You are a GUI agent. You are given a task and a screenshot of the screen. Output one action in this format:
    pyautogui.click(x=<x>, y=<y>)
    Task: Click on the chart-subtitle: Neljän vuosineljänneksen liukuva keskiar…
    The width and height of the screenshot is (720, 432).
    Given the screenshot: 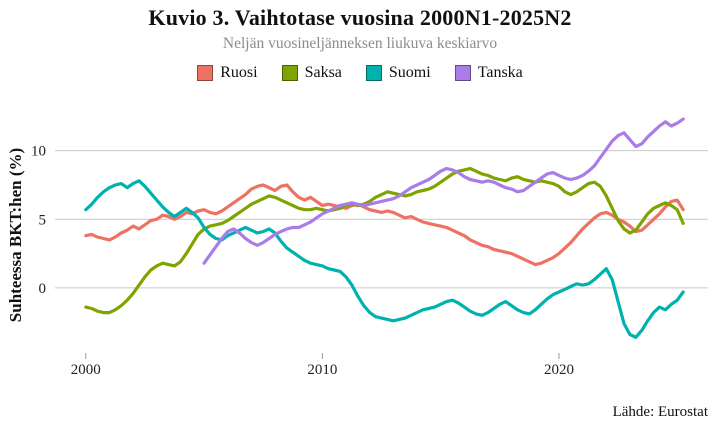 What is the action you would take?
    pyautogui.click(x=360, y=43)
    